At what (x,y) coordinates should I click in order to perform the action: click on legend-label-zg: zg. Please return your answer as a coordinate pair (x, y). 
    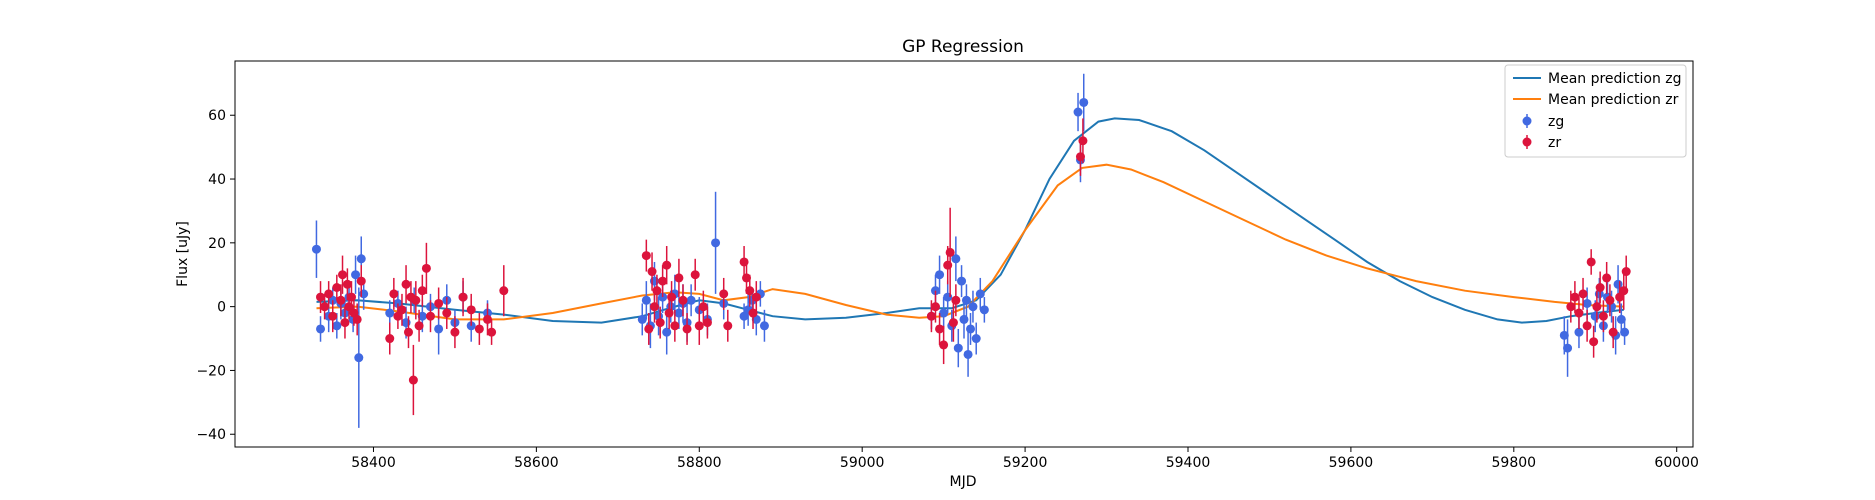
    Looking at the image, I should click on (1556, 122).